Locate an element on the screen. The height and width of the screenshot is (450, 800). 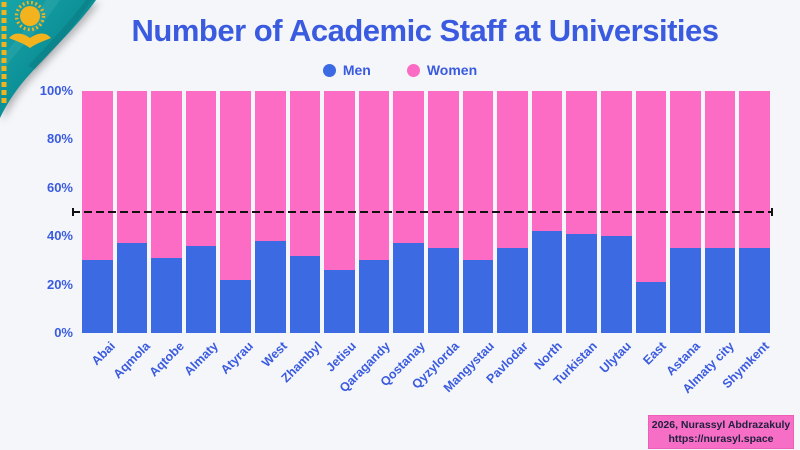
bar-qyzylorda is located at coordinates (443, 212).